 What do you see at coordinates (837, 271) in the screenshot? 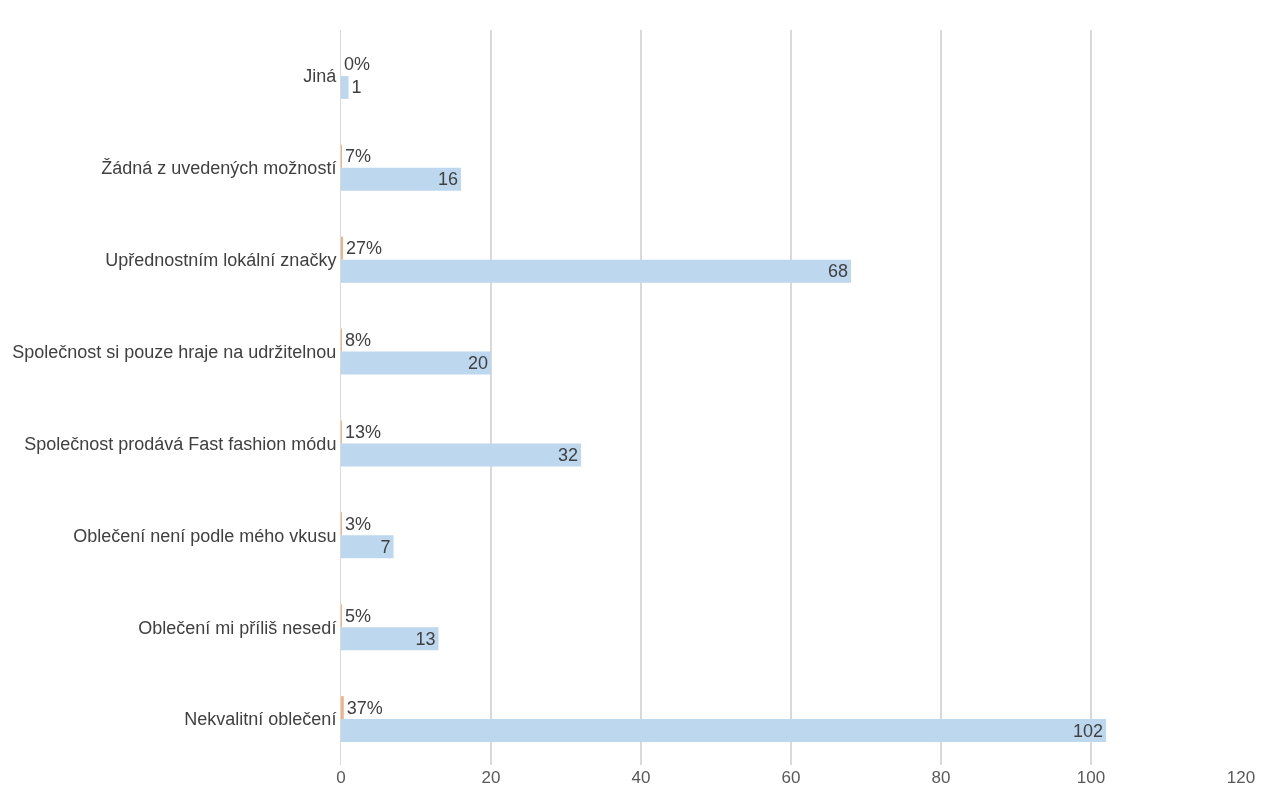
I see `data-label: 68` at bounding box center [837, 271].